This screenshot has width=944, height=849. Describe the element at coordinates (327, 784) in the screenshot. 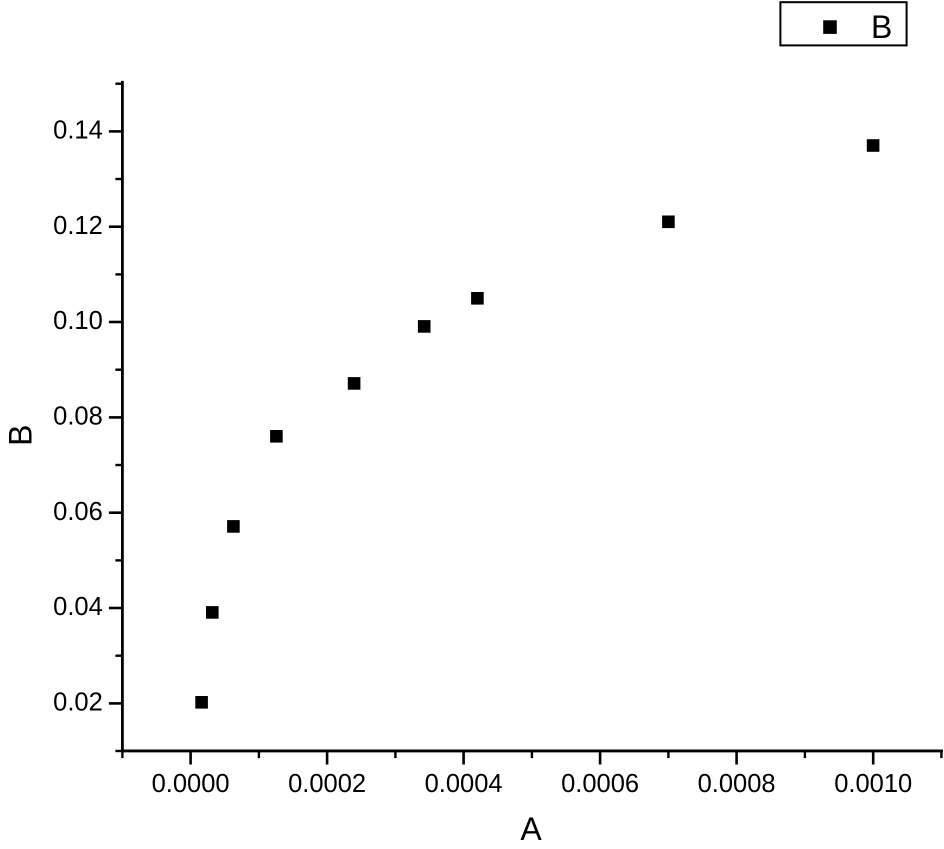

I see `svg-text: 0.0002` at that location.